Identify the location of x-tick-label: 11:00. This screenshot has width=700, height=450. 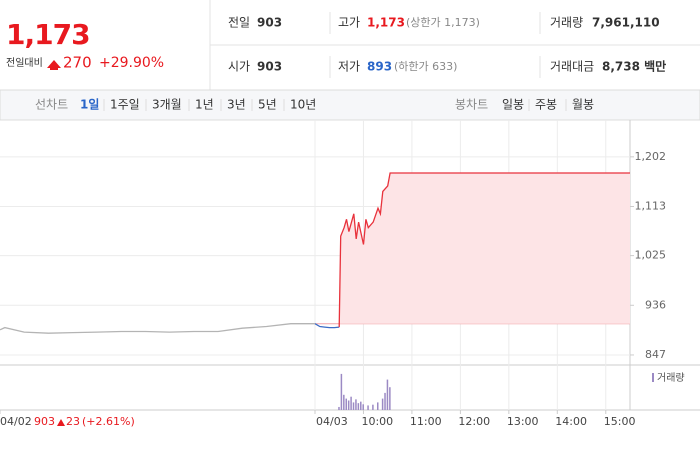
(426, 421).